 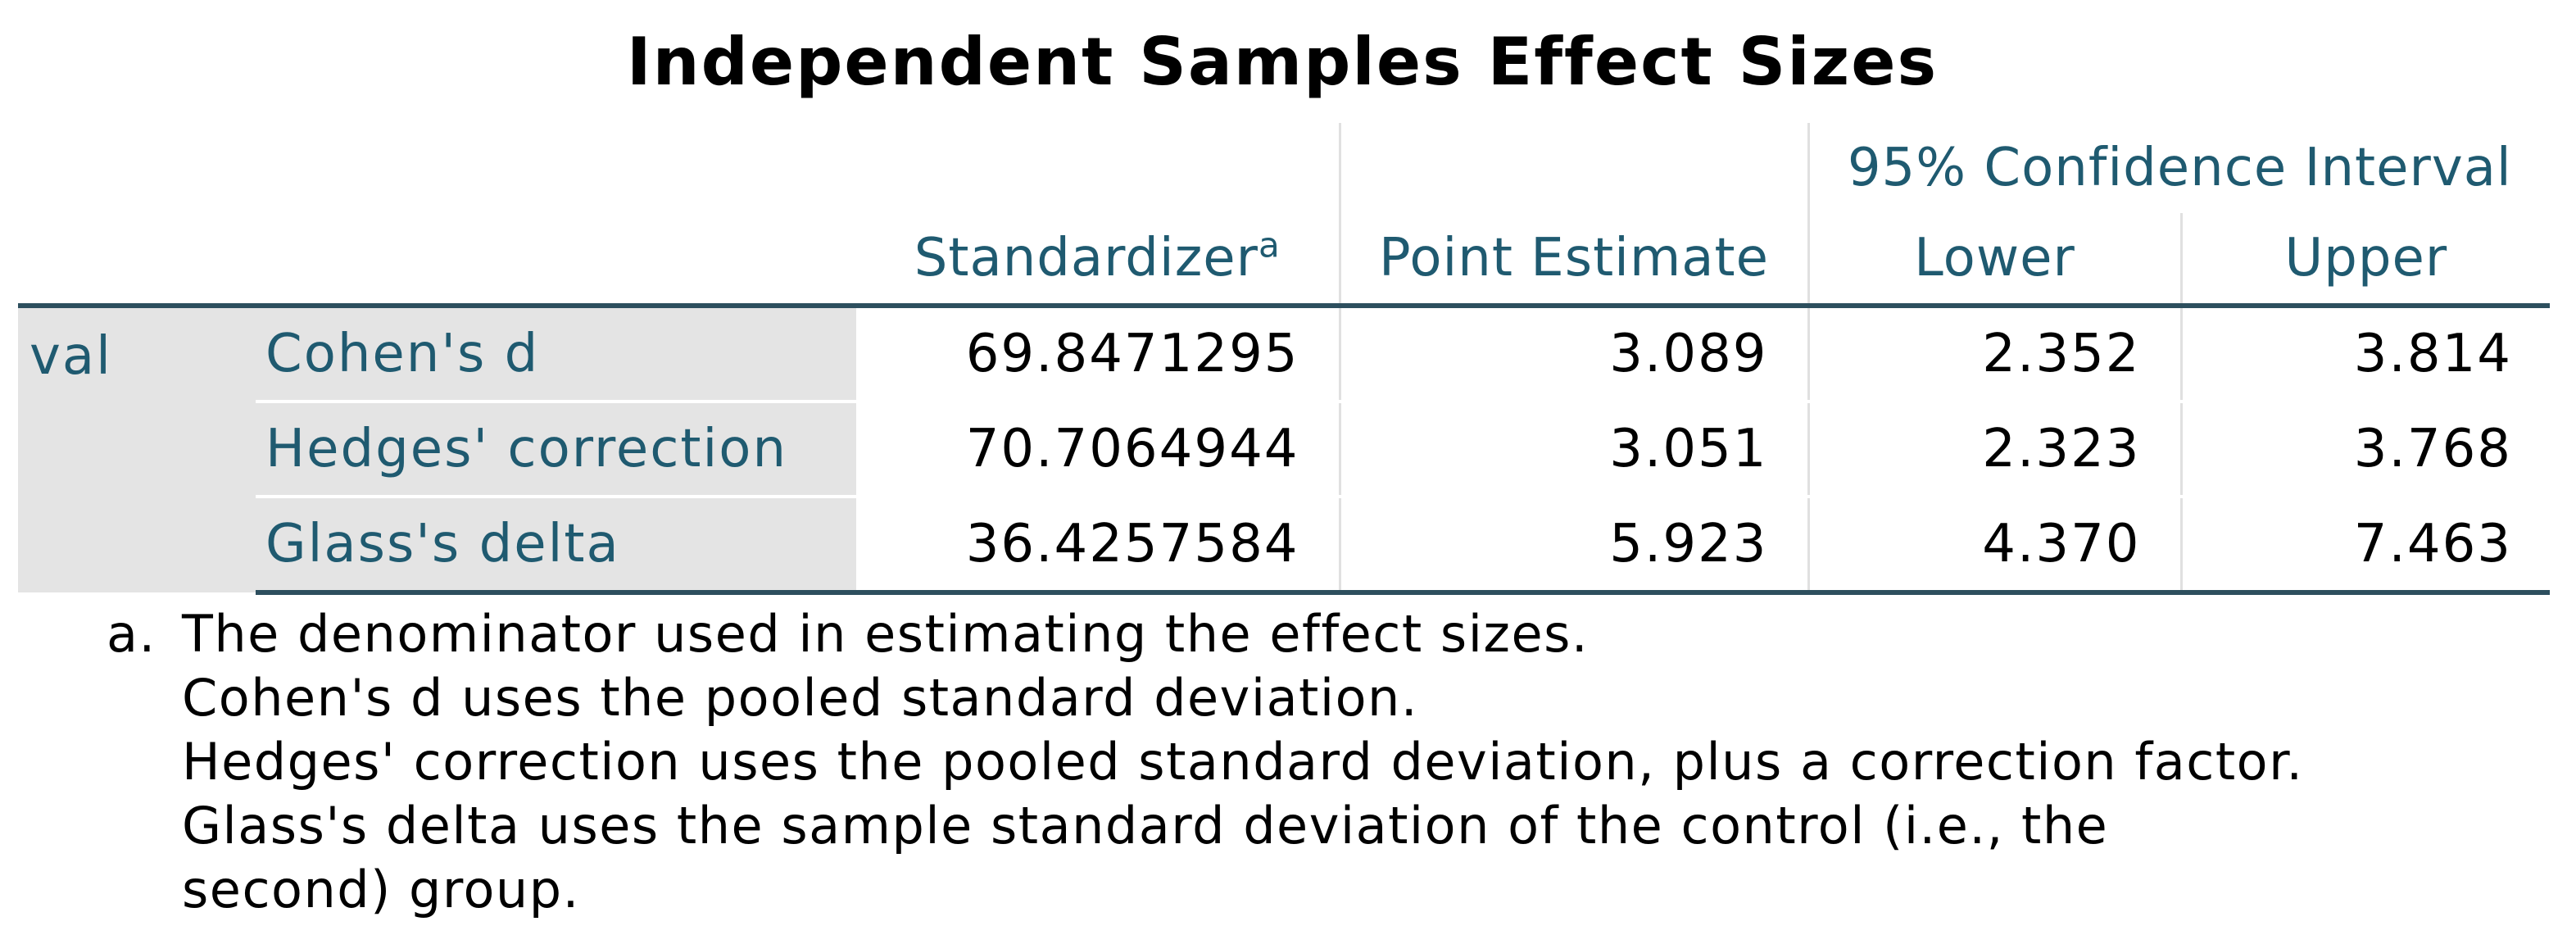 What do you see at coordinates (2179, 168) in the screenshot?
I see `ci-group-header: 95% Confidence Interval` at bounding box center [2179, 168].